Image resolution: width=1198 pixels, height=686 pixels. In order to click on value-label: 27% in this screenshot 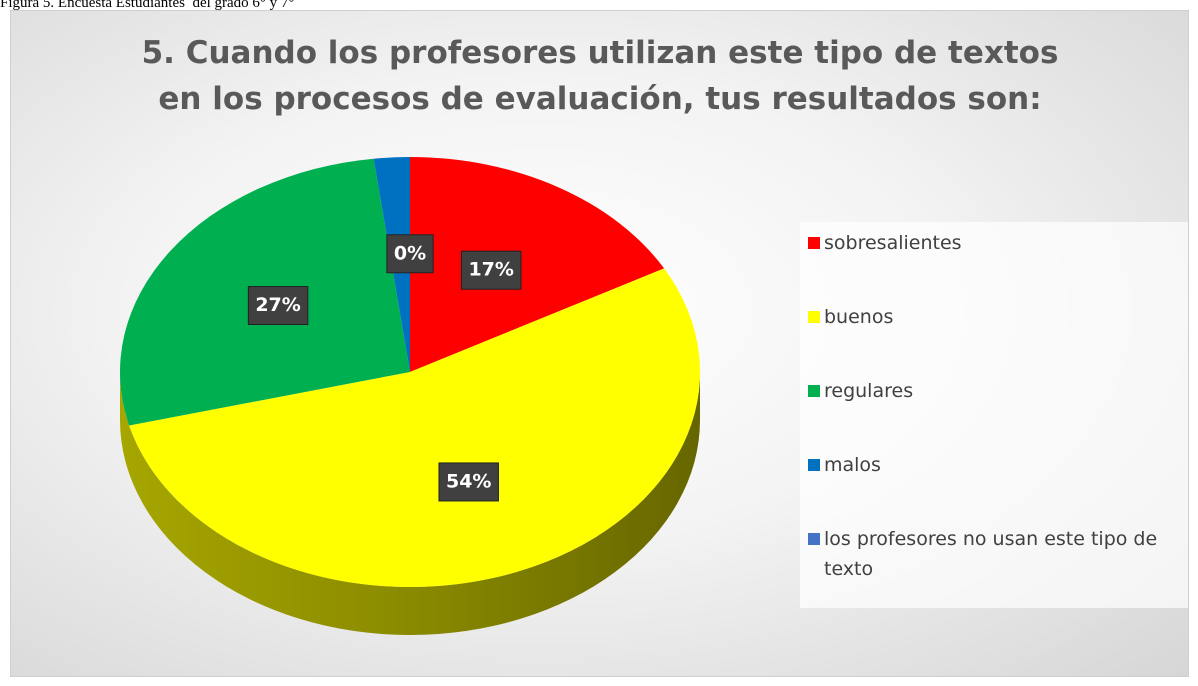, I will do `click(277, 305)`.